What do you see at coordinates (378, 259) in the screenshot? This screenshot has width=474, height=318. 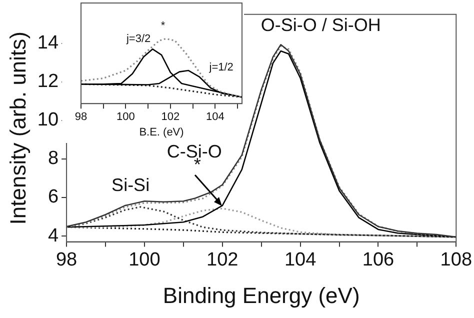 I see `x-tick-label: 106` at bounding box center [378, 259].